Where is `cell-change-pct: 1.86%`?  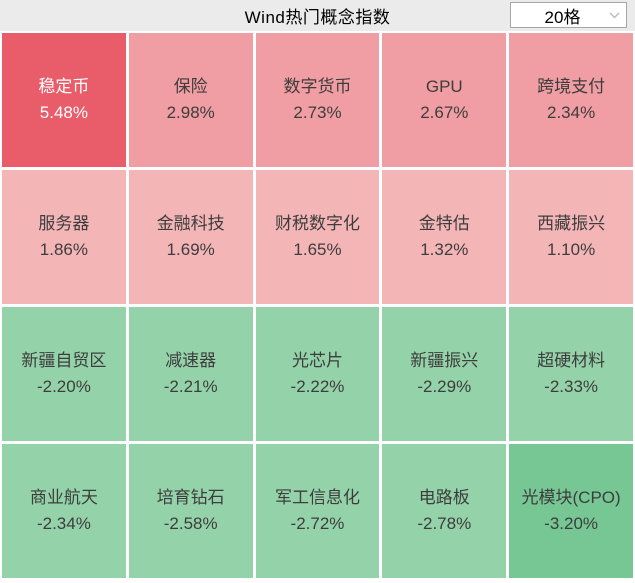
cell-change-pct: 1.86% is located at coordinates (63, 249).